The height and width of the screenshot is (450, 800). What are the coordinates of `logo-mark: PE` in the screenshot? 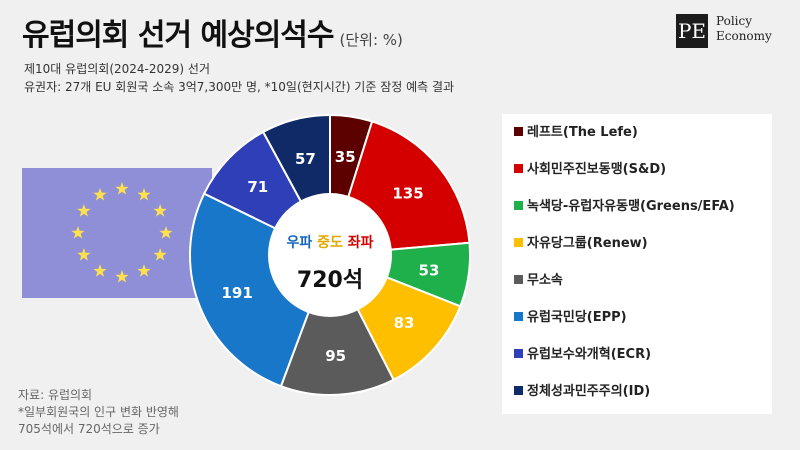 It's located at (692, 31).